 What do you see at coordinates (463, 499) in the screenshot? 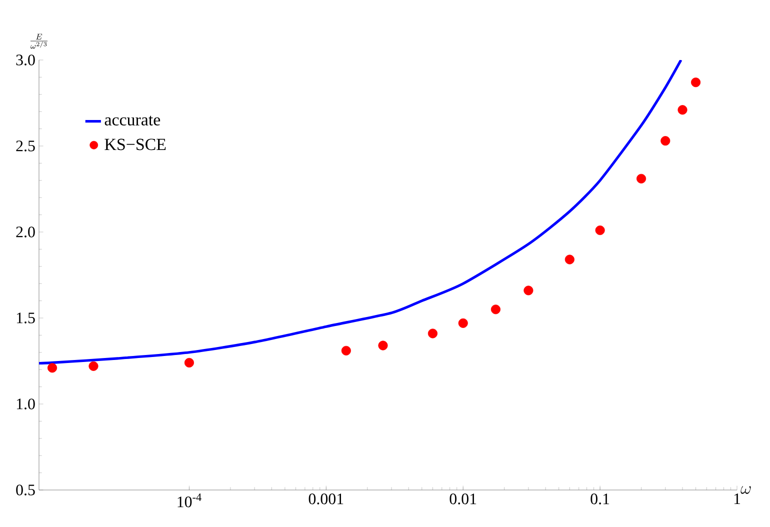
I see `x-tick-label: 0.01` at bounding box center [463, 499].